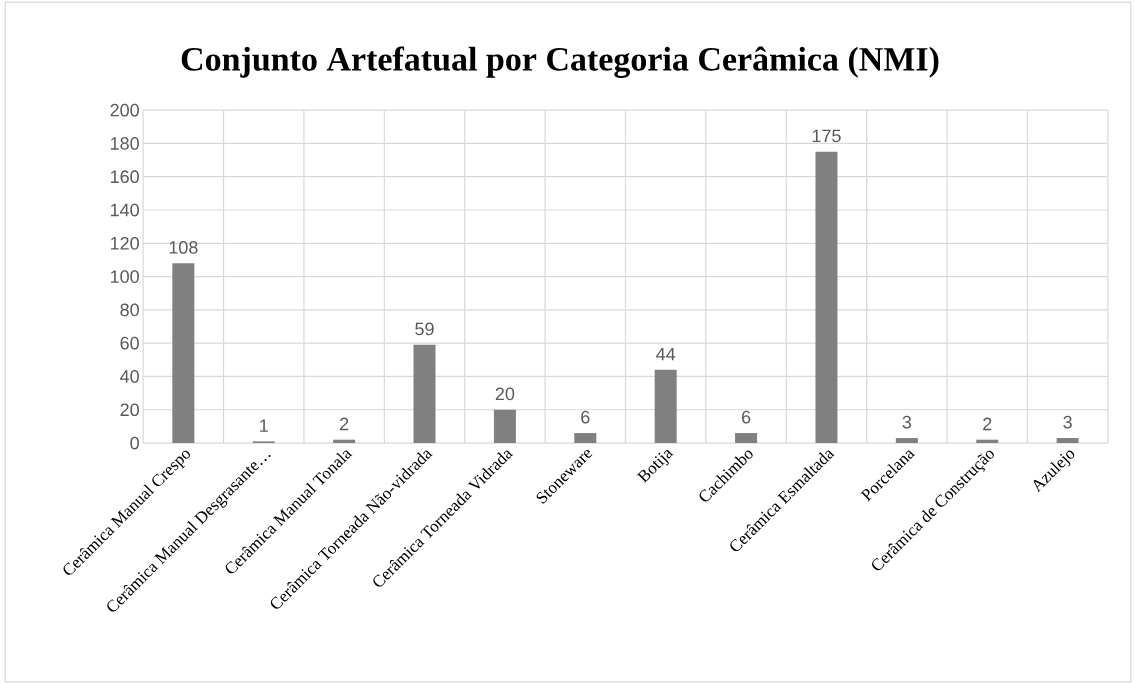  Describe the element at coordinates (124, 143) in the screenshot. I see `y-tick-label: 180` at that location.